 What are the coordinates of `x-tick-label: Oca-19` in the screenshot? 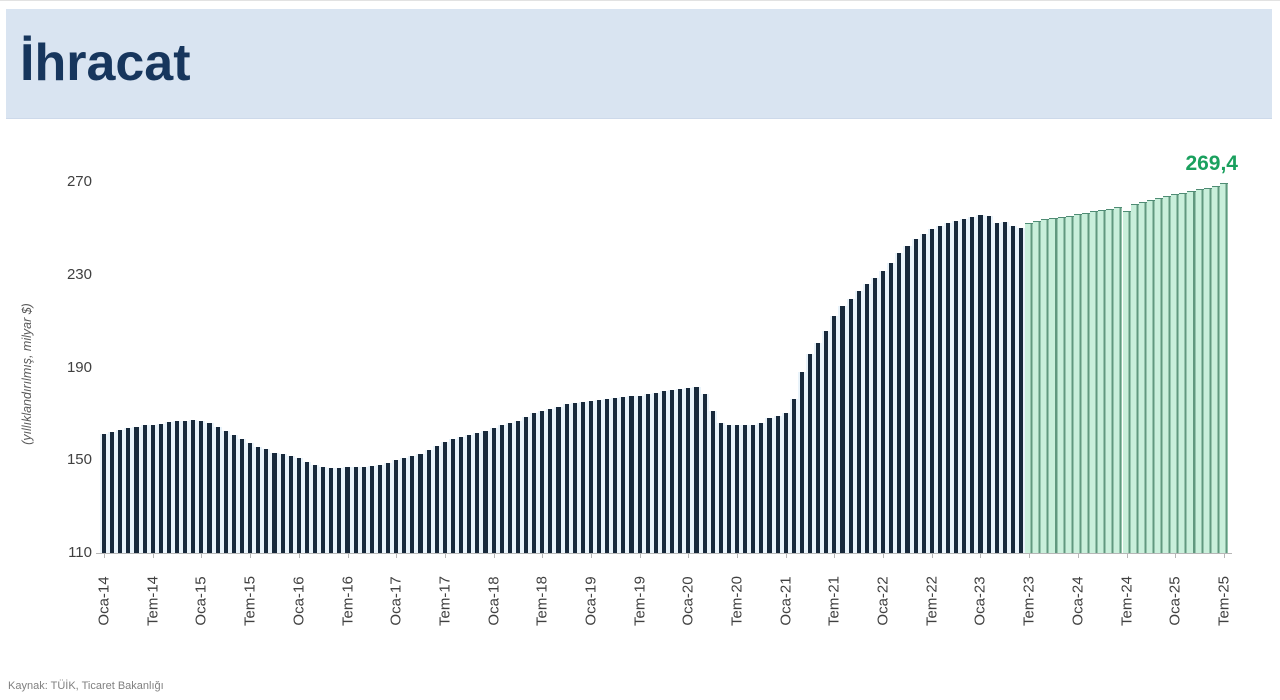 It's located at (591, 601).